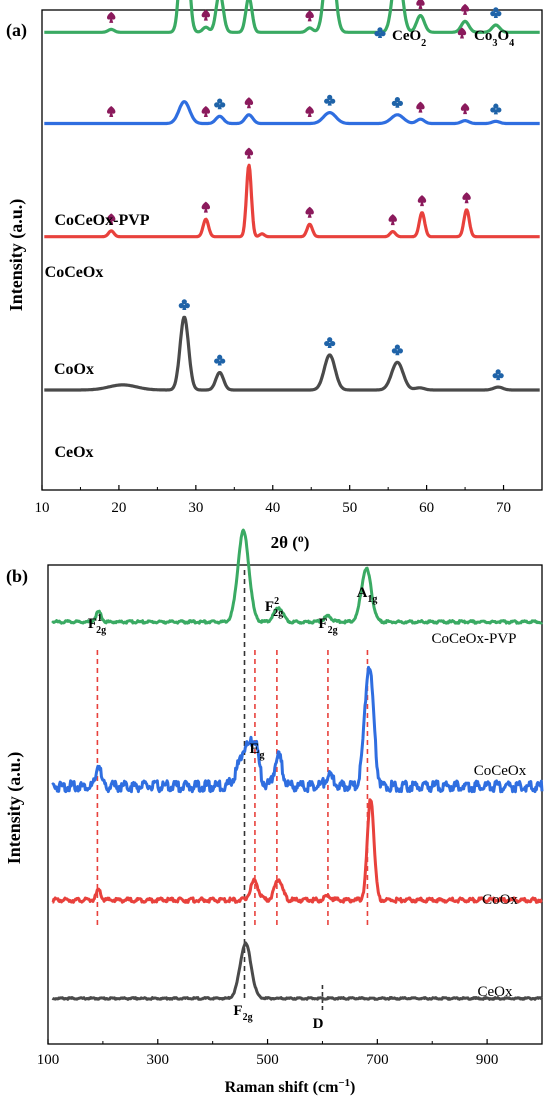 This screenshot has height=1104, width=550. I want to click on series-label-coceox: CoCeOx, so click(74, 272).